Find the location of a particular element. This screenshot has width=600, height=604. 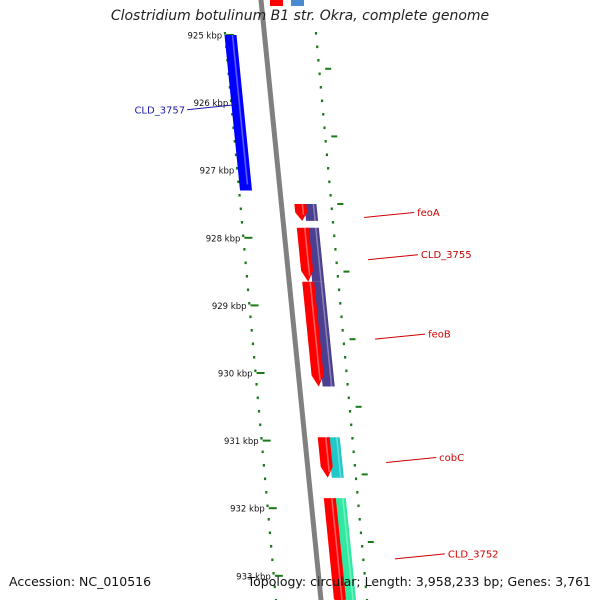

gene-label: feoB is located at coordinates (439, 335).